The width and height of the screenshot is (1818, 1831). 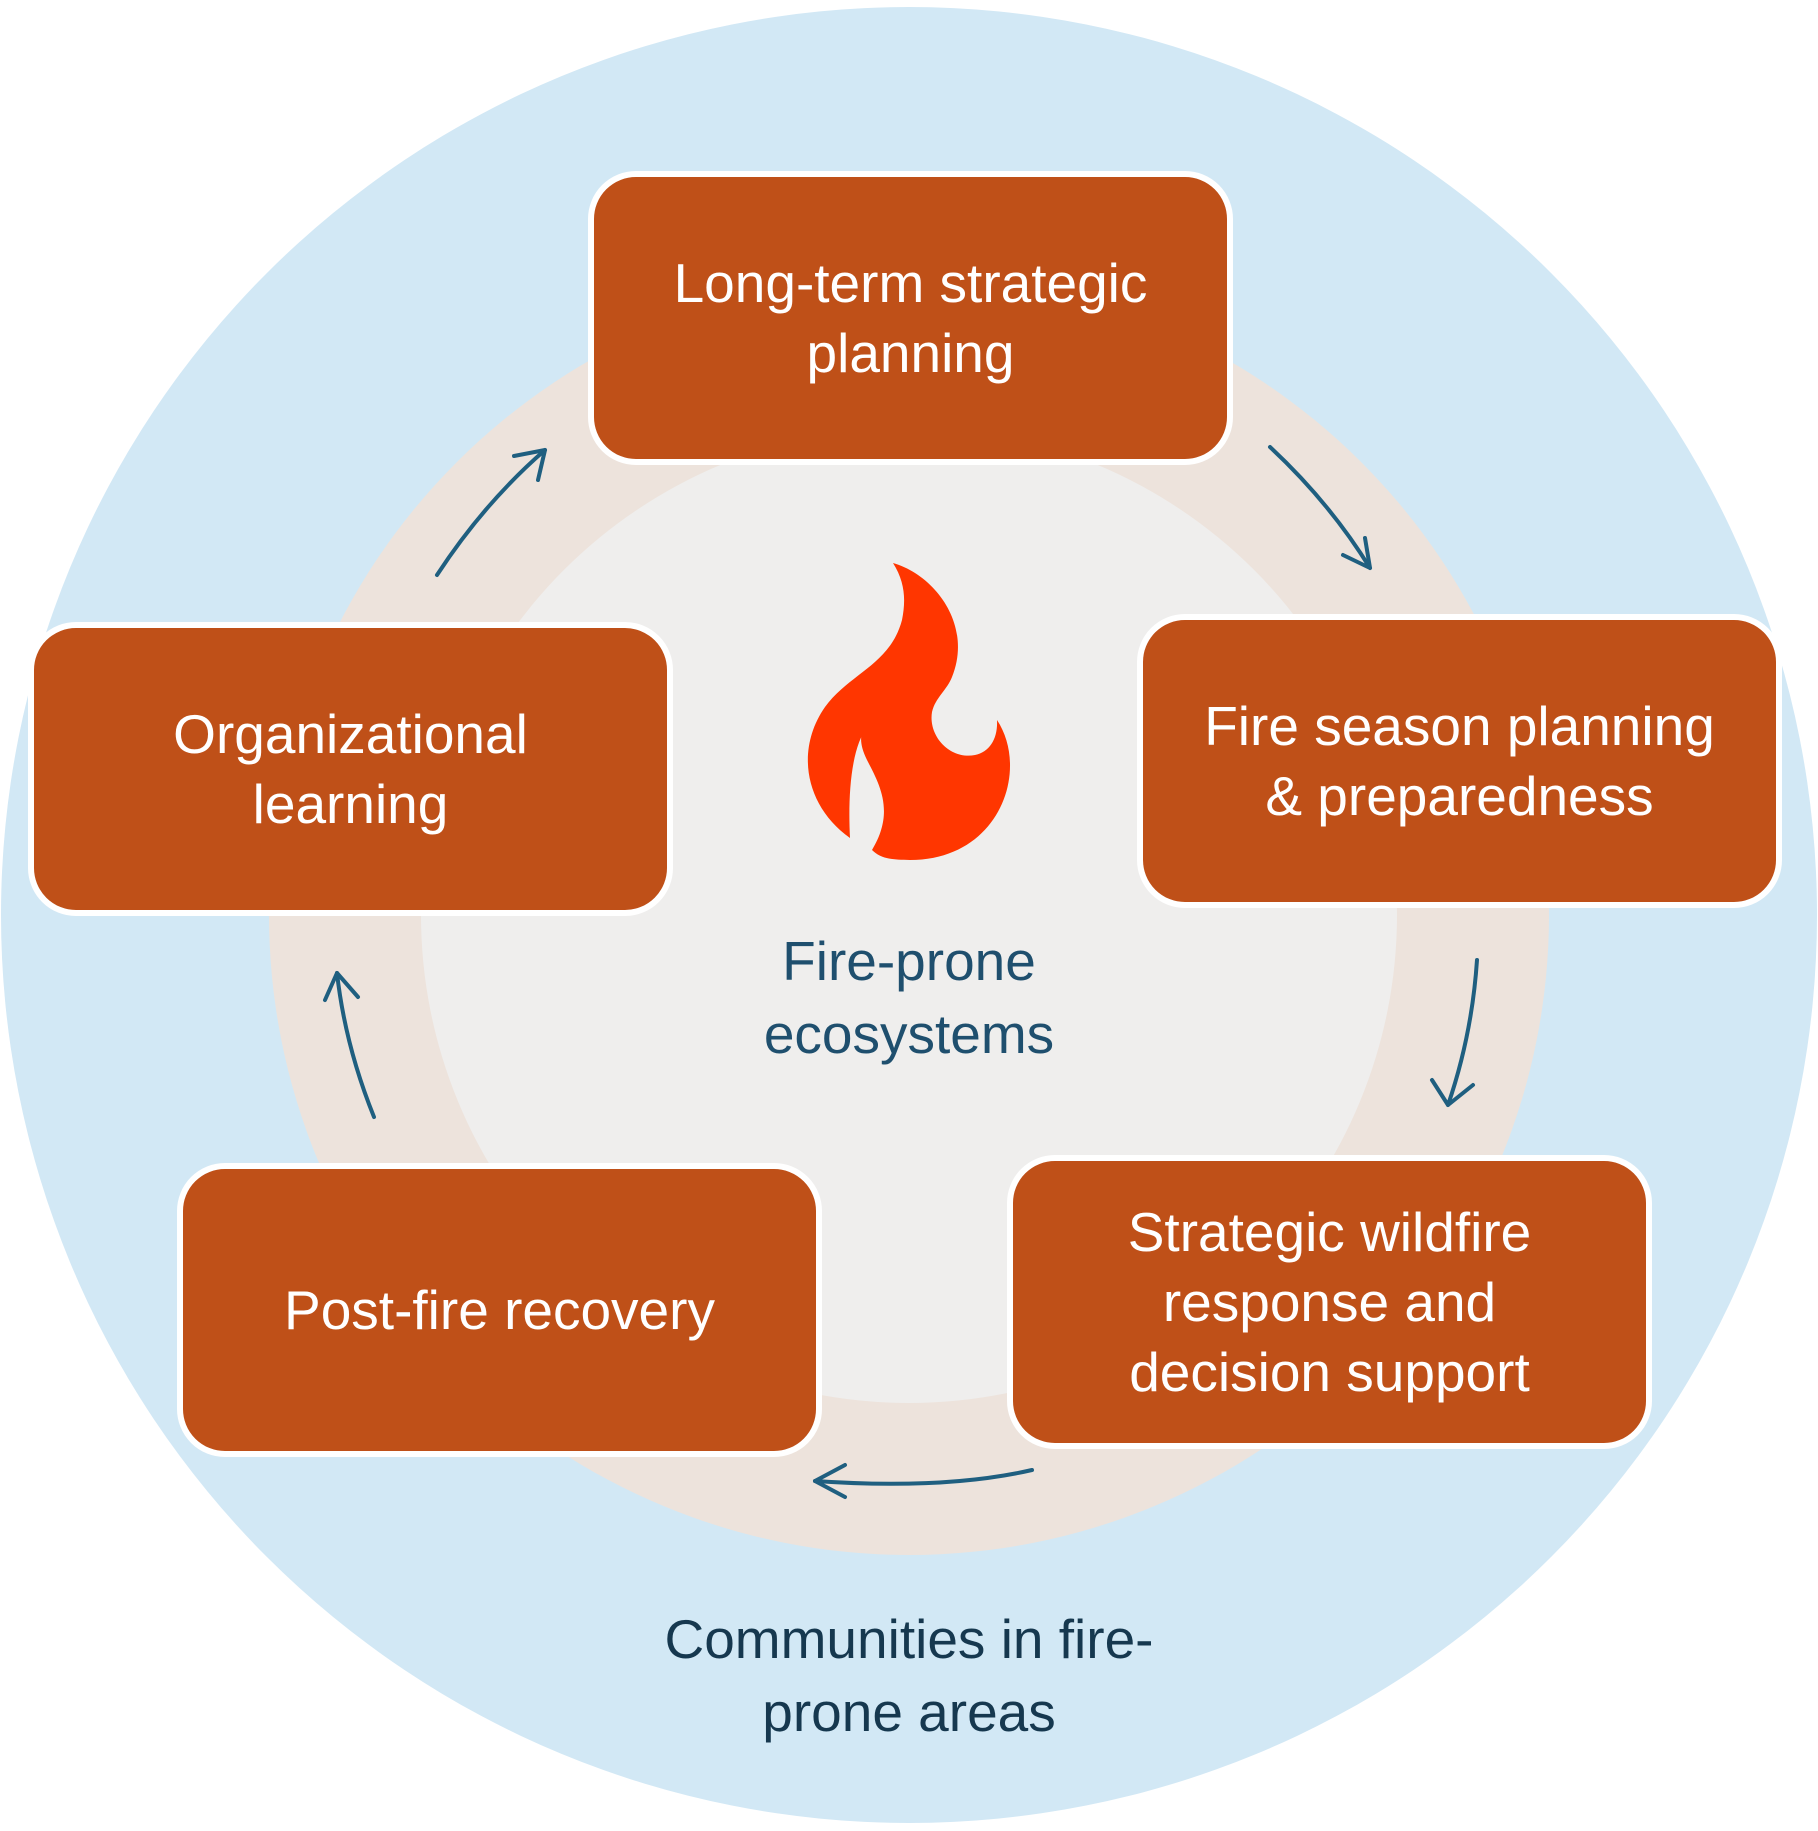 What do you see at coordinates (909, 711) in the screenshot?
I see `flame-icon` at bounding box center [909, 711].